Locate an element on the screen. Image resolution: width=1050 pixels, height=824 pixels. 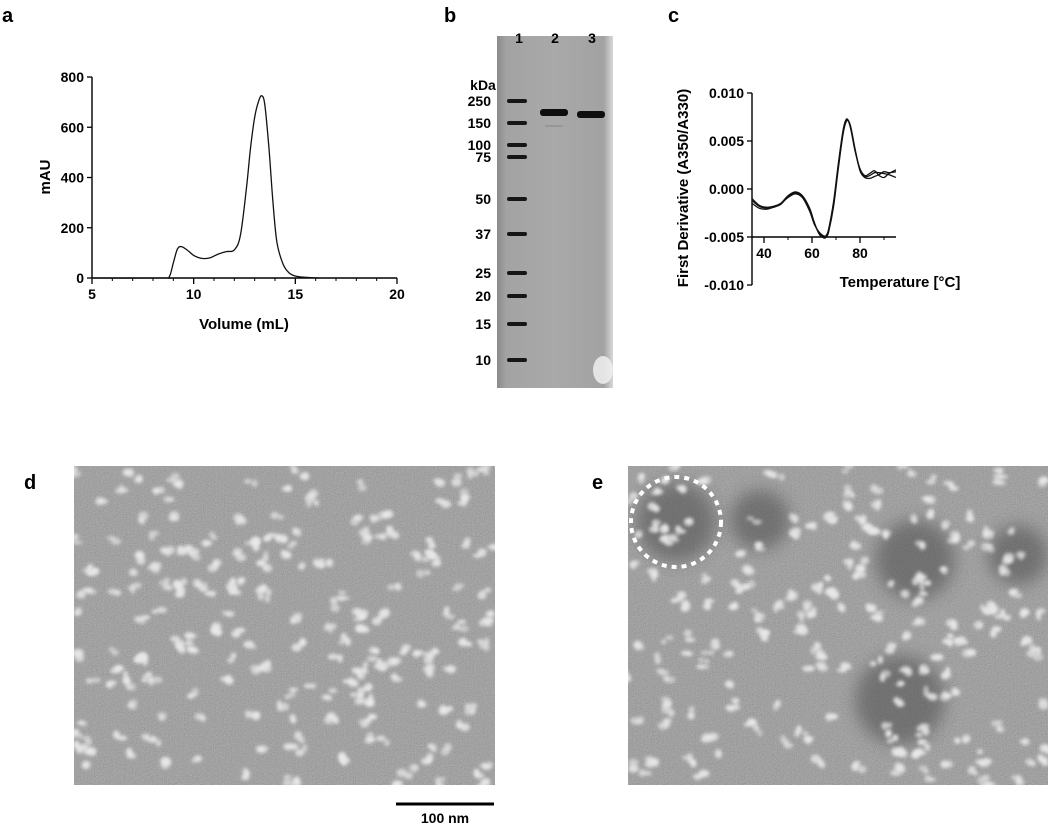
y-tick-label: -0.010 is located at coordinates (724, 285).